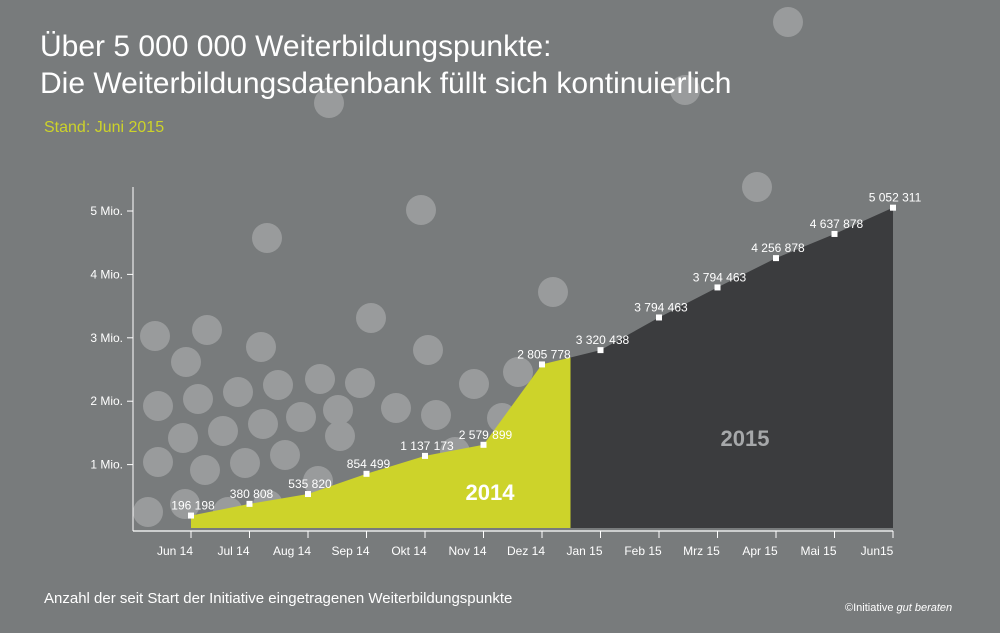  Describe the element at coordinates (818, 551) in the screenshot. I see `x-tick-label: Mai 15` at that location.